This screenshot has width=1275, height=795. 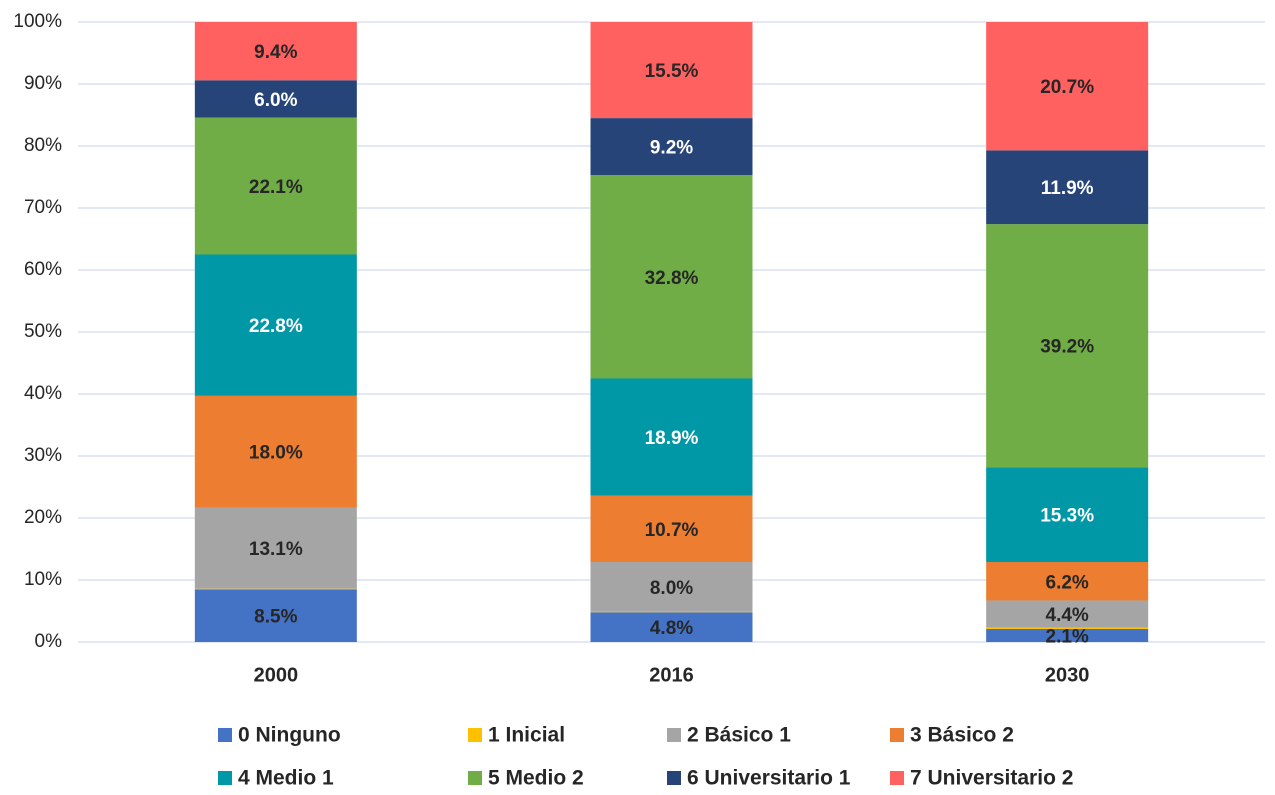 What do you see at coordinates (991, 778) in the screenshot?
I see `legend-label: 7 Universitario 2` at bounding box center [991, 778].